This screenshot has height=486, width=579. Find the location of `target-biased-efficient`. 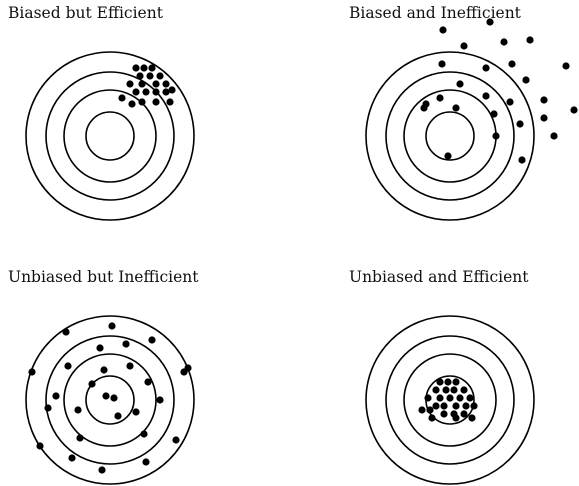

target-biased-efficient is located at coordinates (110, 136).